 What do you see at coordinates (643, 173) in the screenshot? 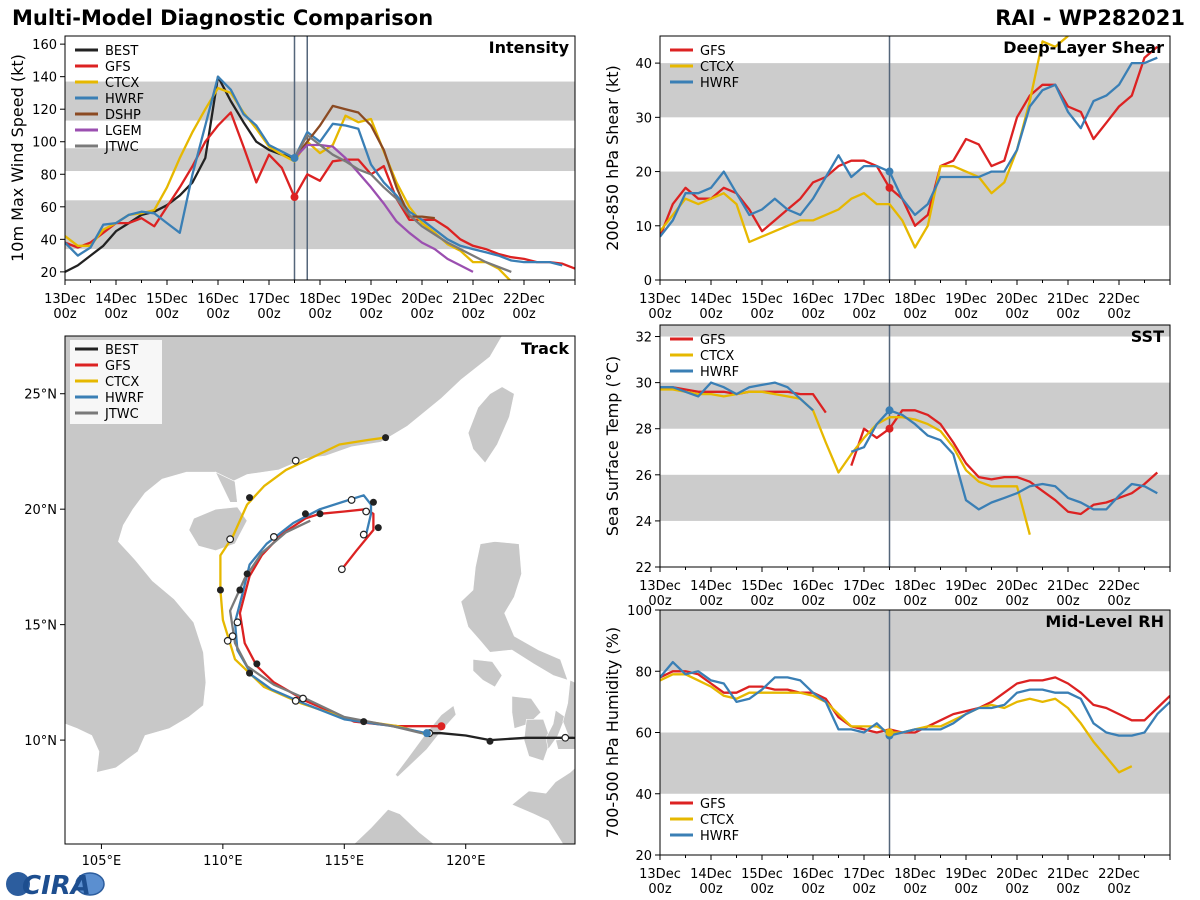
I see `shear-ytick-label: 20` at bounding box center [643, 173].